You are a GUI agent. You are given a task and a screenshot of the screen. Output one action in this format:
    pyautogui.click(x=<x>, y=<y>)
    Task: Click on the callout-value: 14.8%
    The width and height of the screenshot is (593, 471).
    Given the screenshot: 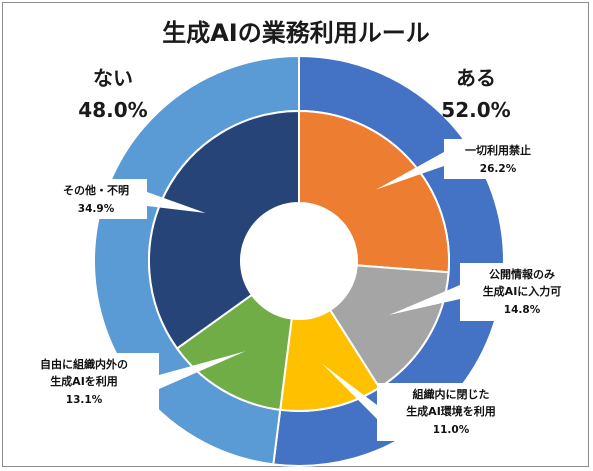 What is the action you would take?
    pyautogui.click(x=522, y=310)
    